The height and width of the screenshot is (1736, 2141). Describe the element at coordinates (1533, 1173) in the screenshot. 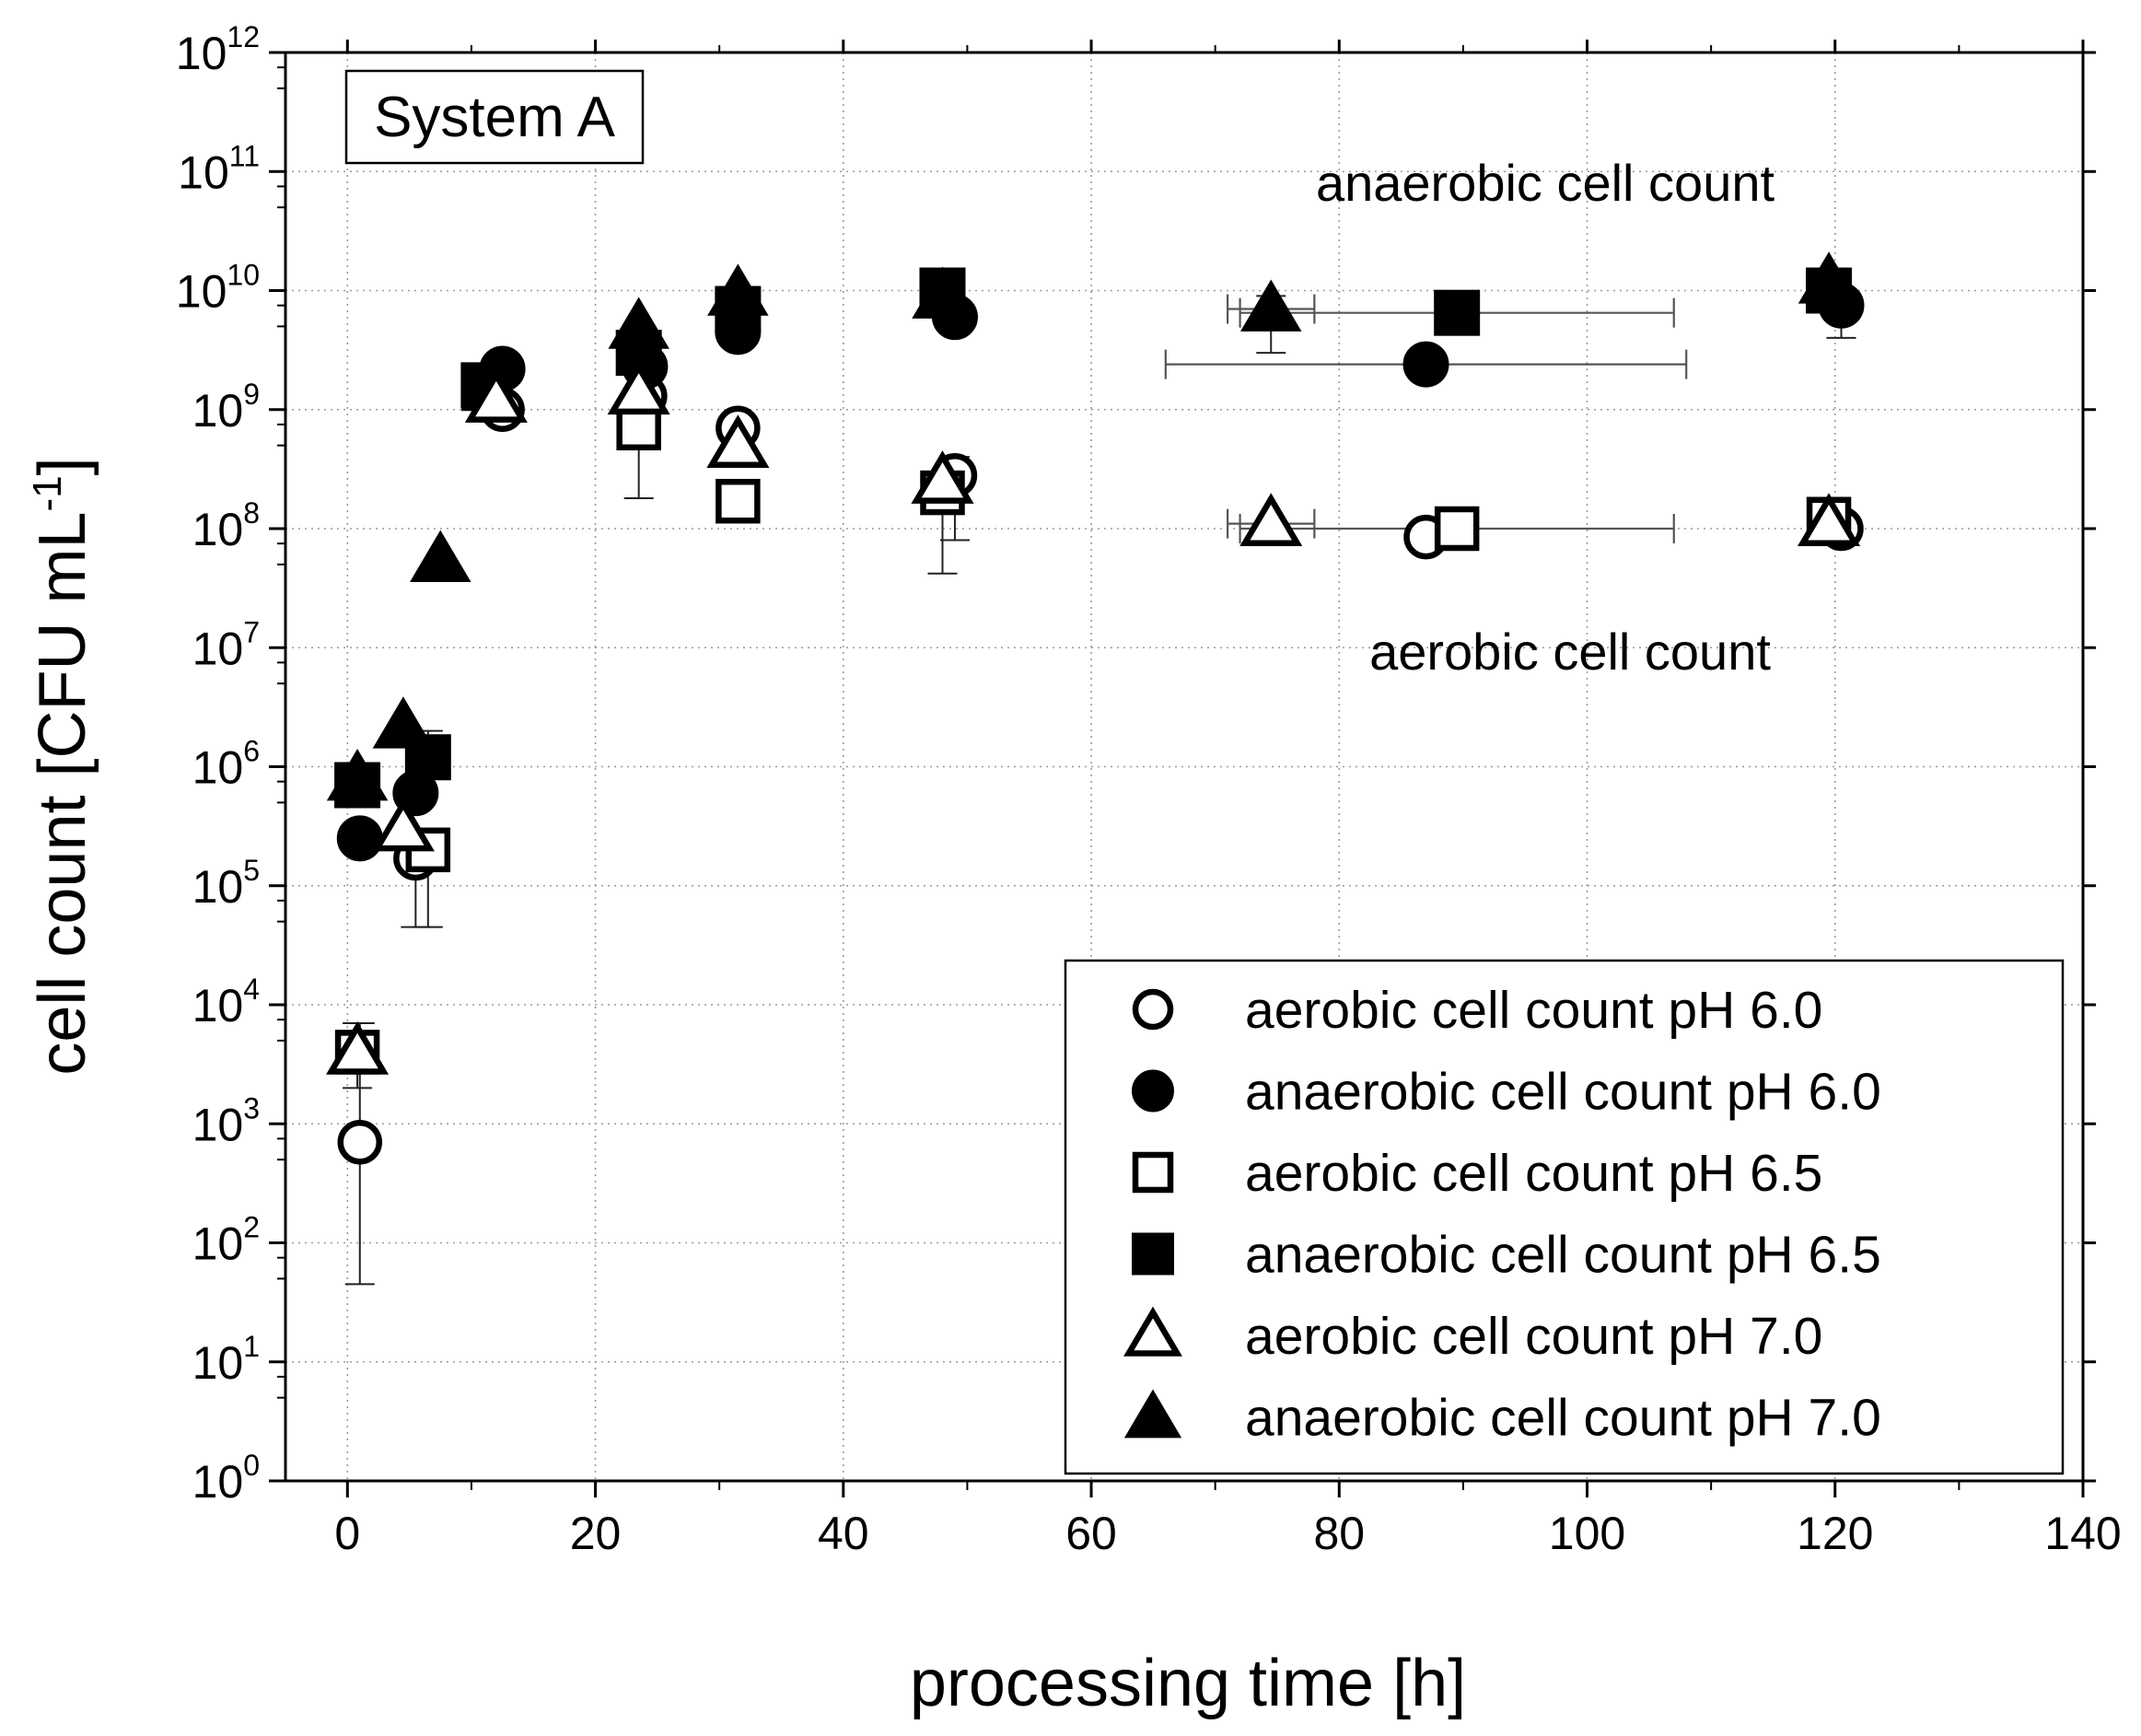

I see `legend-label: aerobic cell count pH 6.5` at that location.